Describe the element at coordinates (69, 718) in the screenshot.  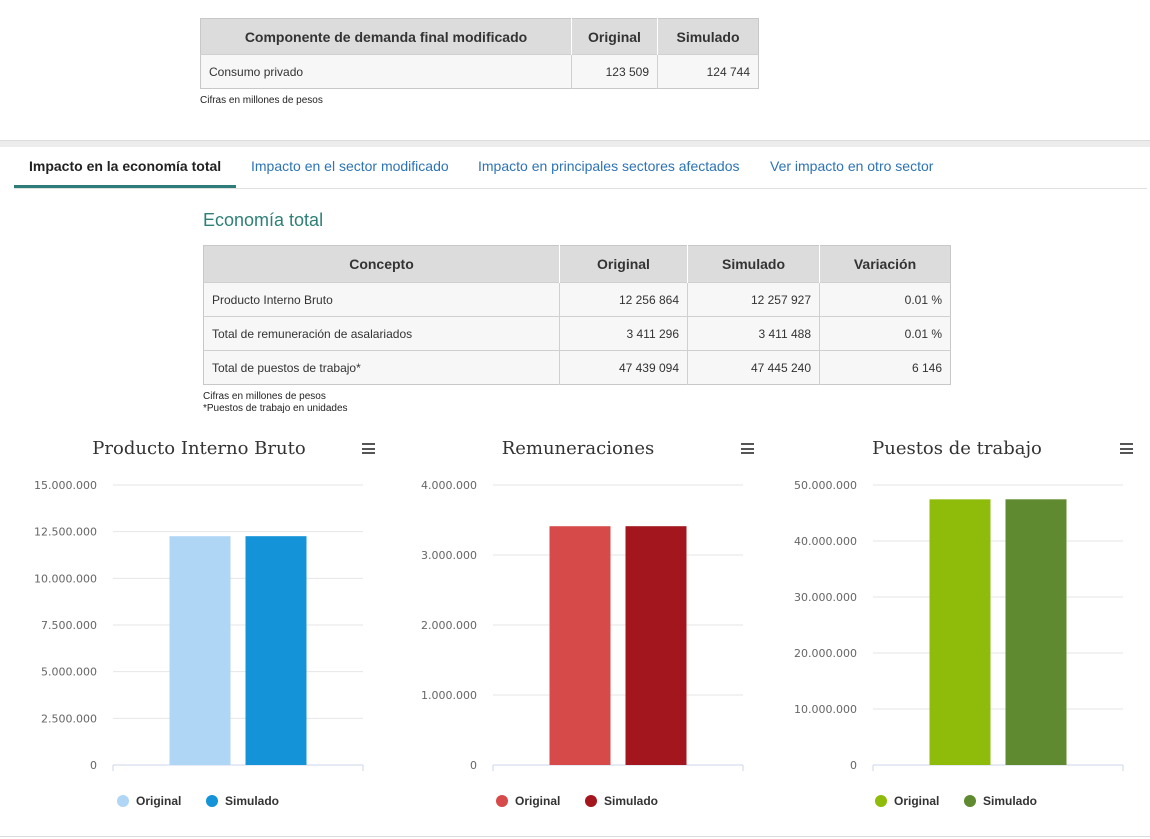
I see `y-tick-label: 2.500.000` at that location.